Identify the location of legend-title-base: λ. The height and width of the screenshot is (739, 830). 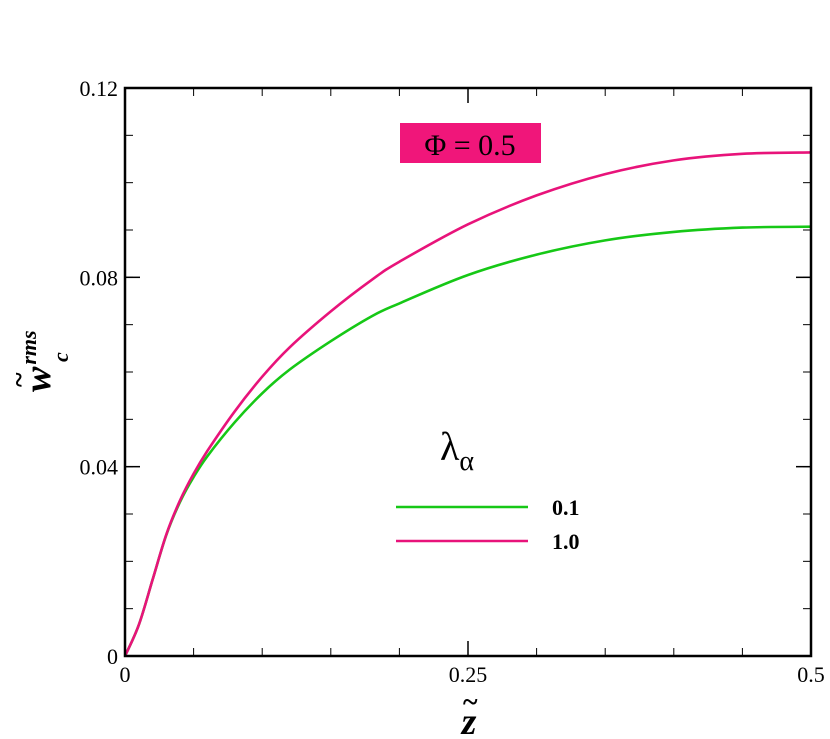
(450, 446).